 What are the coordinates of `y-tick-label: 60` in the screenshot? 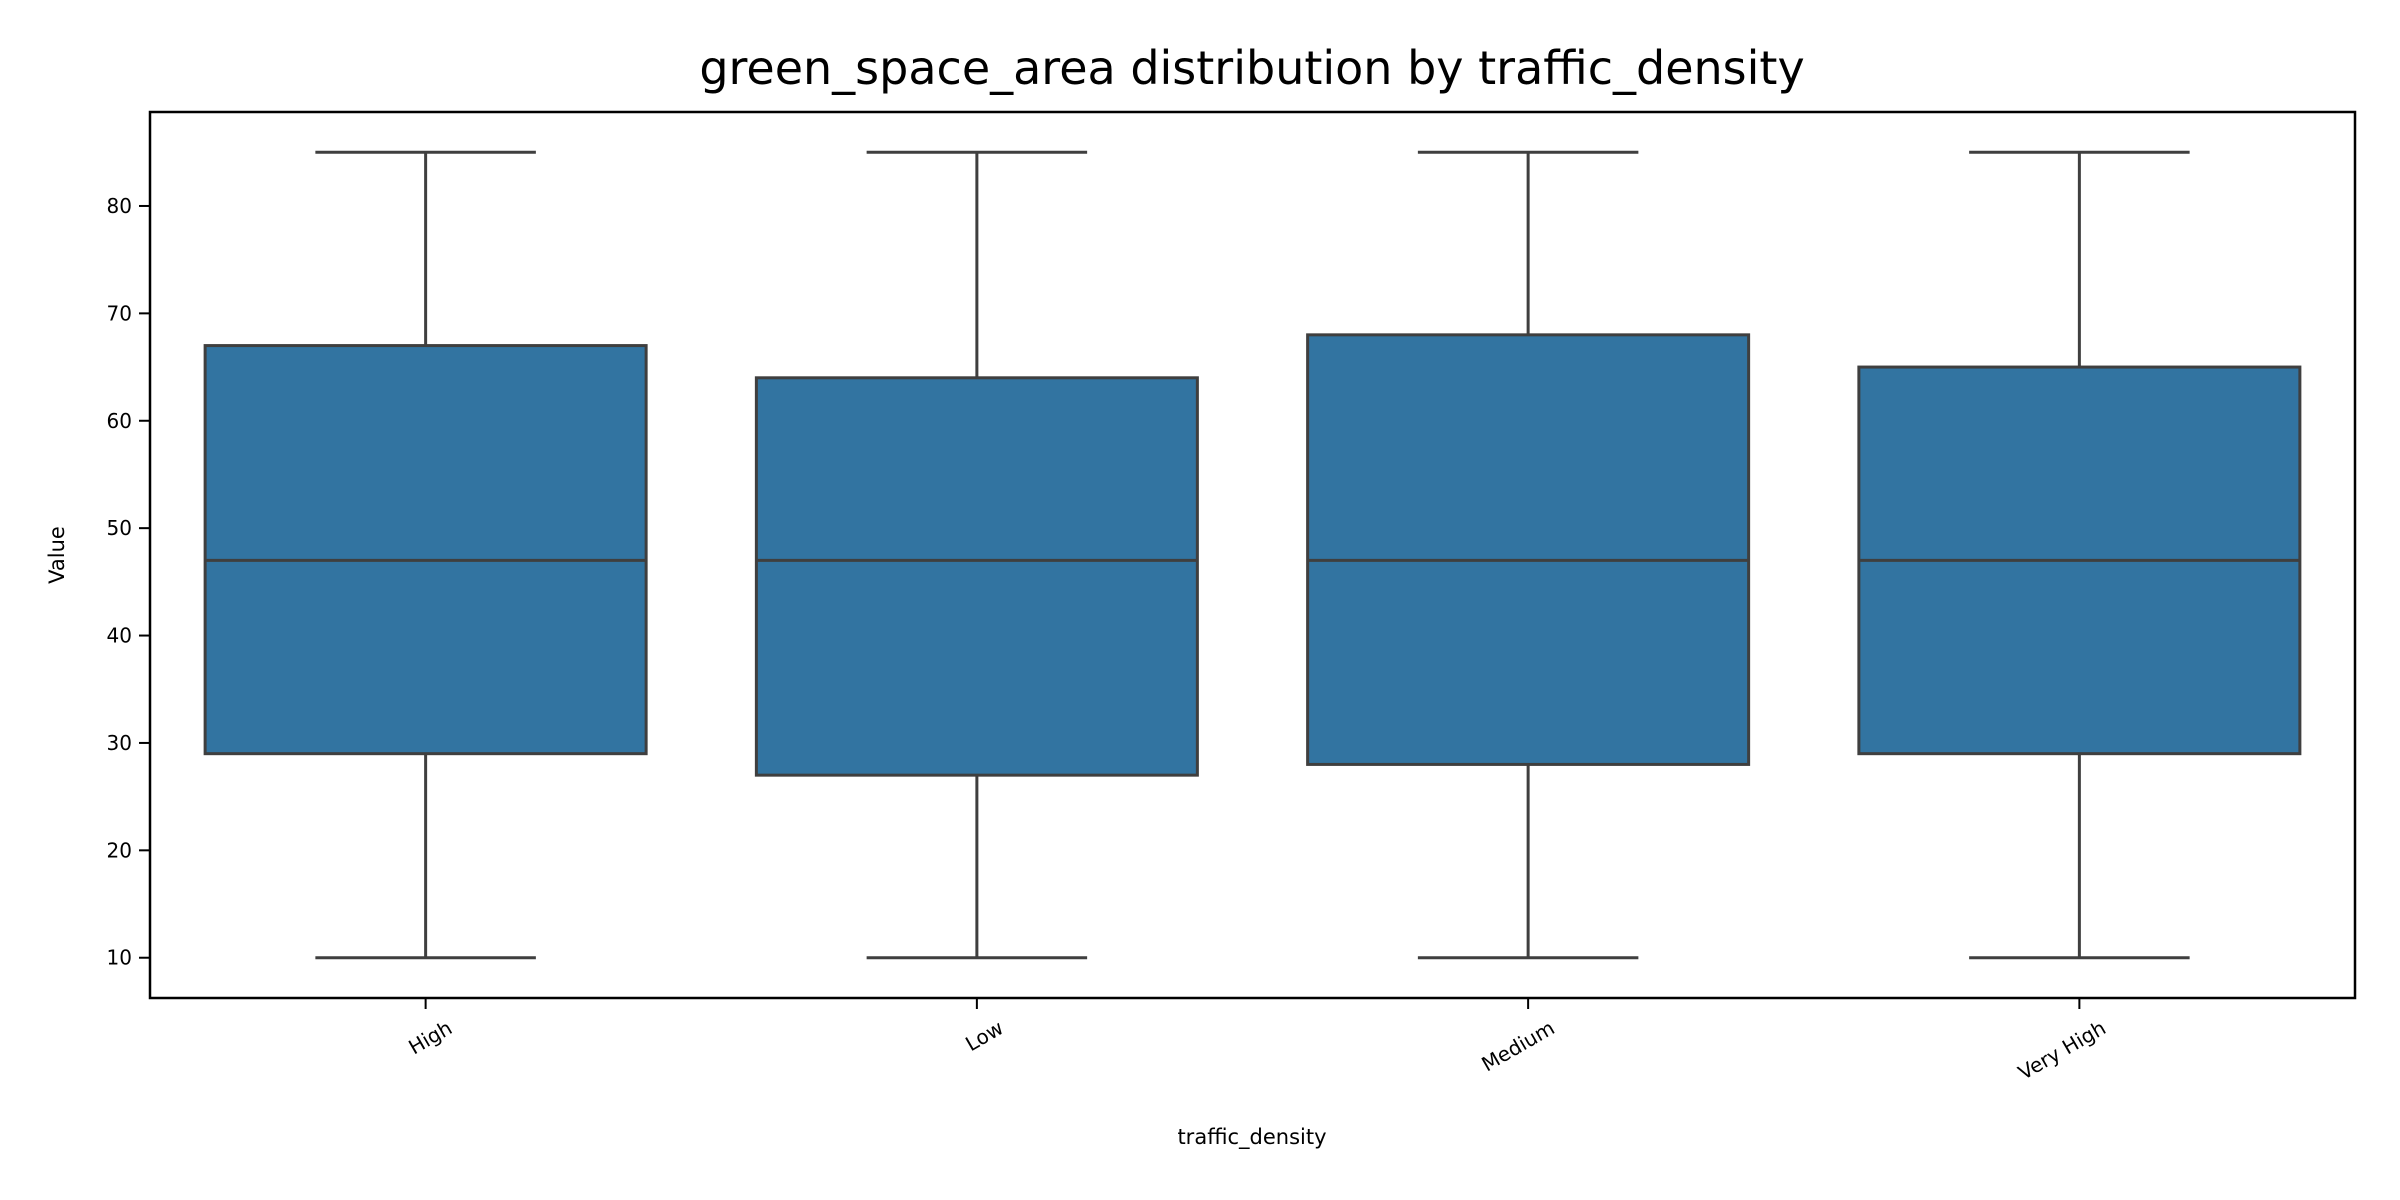 It's located at (119, 421).